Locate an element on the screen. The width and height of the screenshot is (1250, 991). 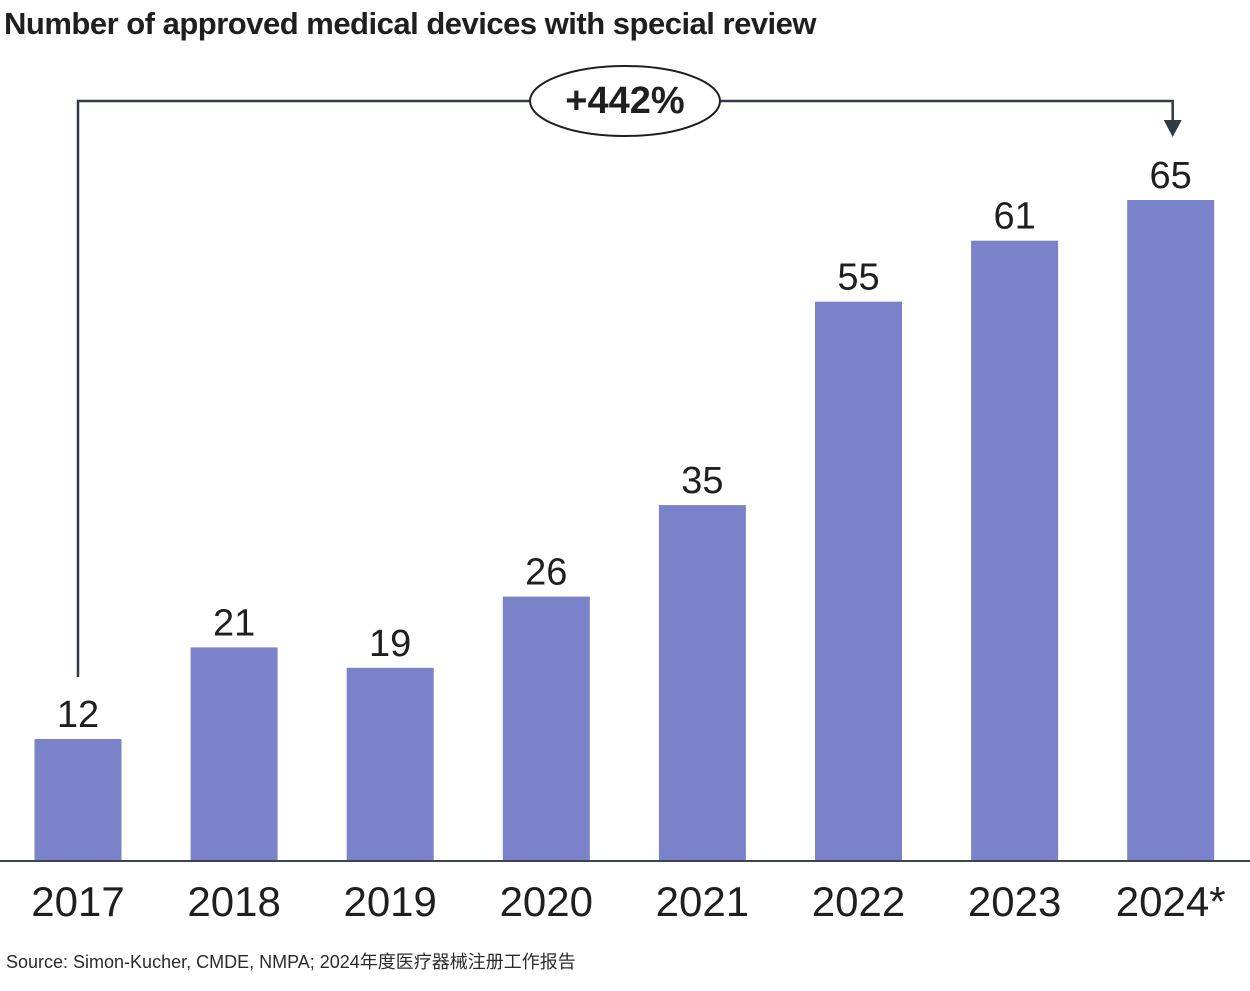
category-label-2018: 2018 is located at coordinates (233, 901).